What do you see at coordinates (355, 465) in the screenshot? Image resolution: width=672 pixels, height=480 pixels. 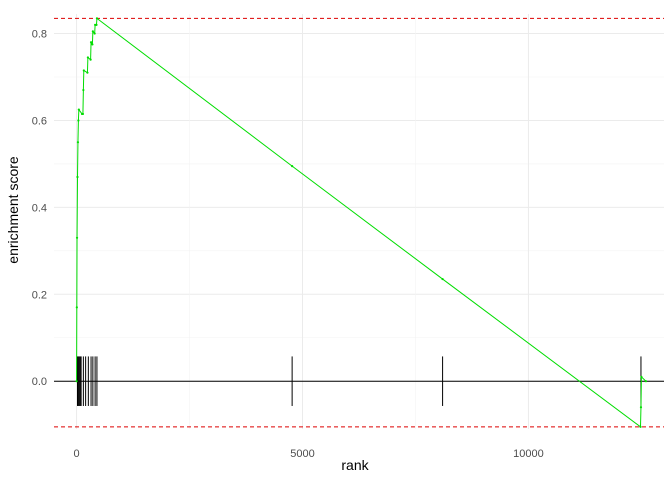 I see `x-axis-title: rank` at bounding box center [355, 465].